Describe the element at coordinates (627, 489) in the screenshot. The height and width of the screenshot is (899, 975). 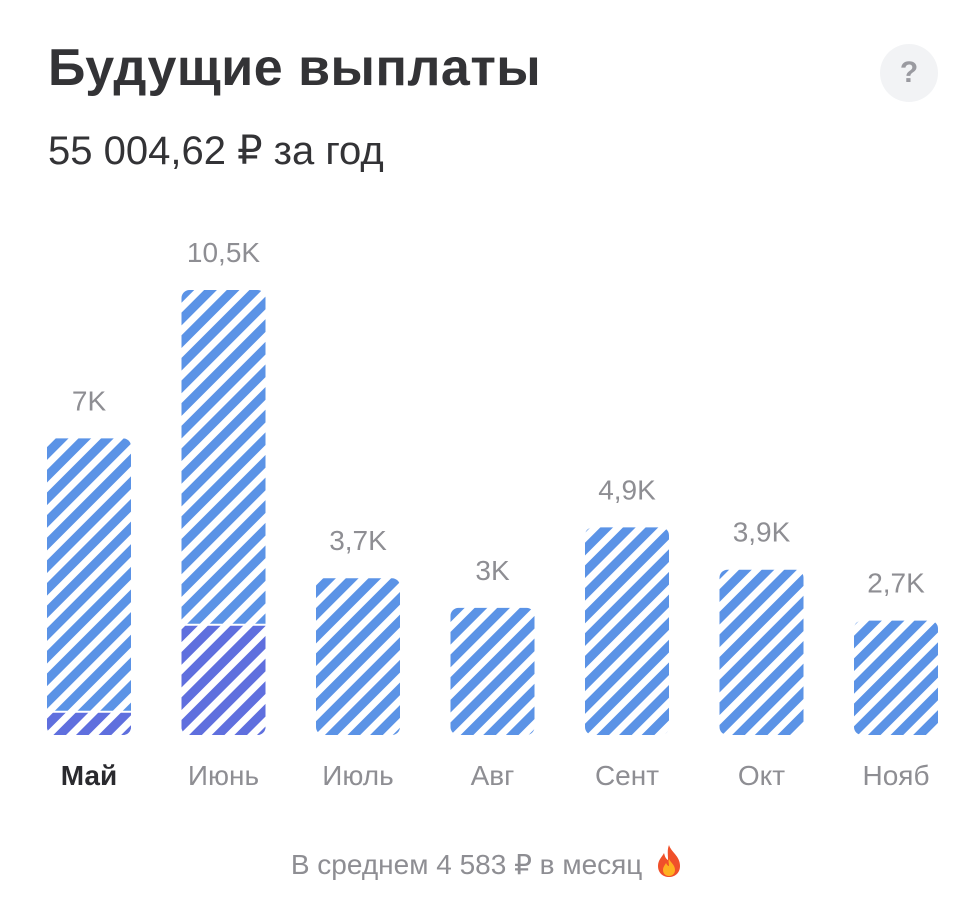
I see `bar-4-value-label: 4,9K` at that location.